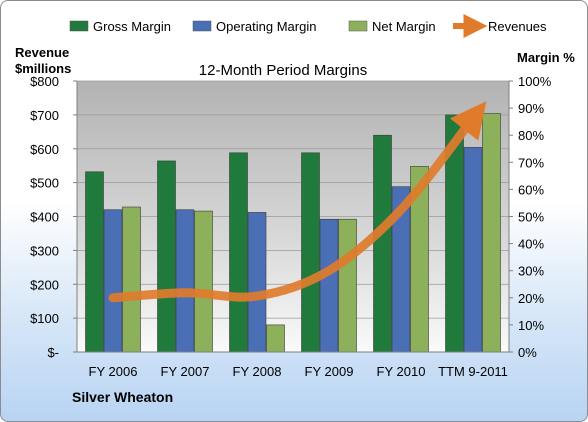 Image resolution: width=588 pixels, height=422 pixels. What do you see at coordinates (79, 26) in the screenshot?
I see `legend-swatch-gross-margin` at bounding box center [79, 26].